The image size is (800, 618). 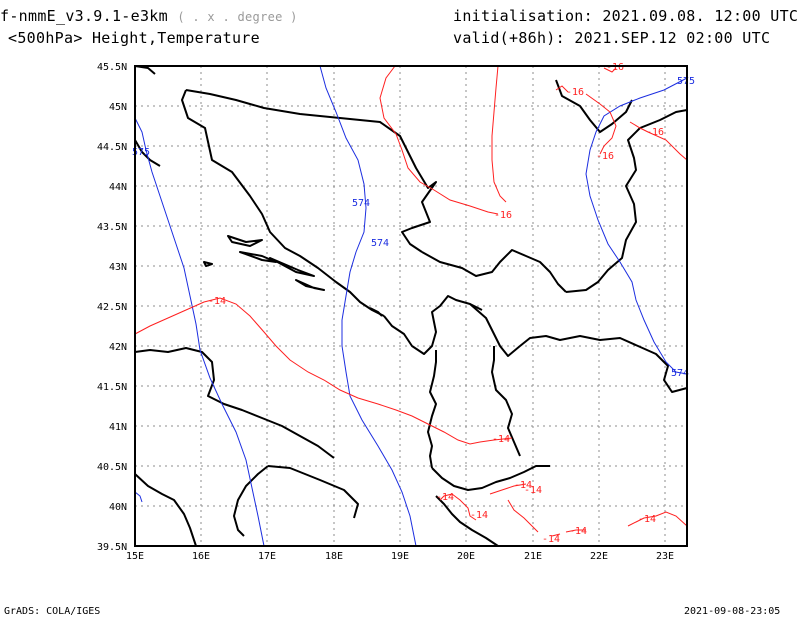 I want to click on height-label-3: 574, so click(x=380, y=243).